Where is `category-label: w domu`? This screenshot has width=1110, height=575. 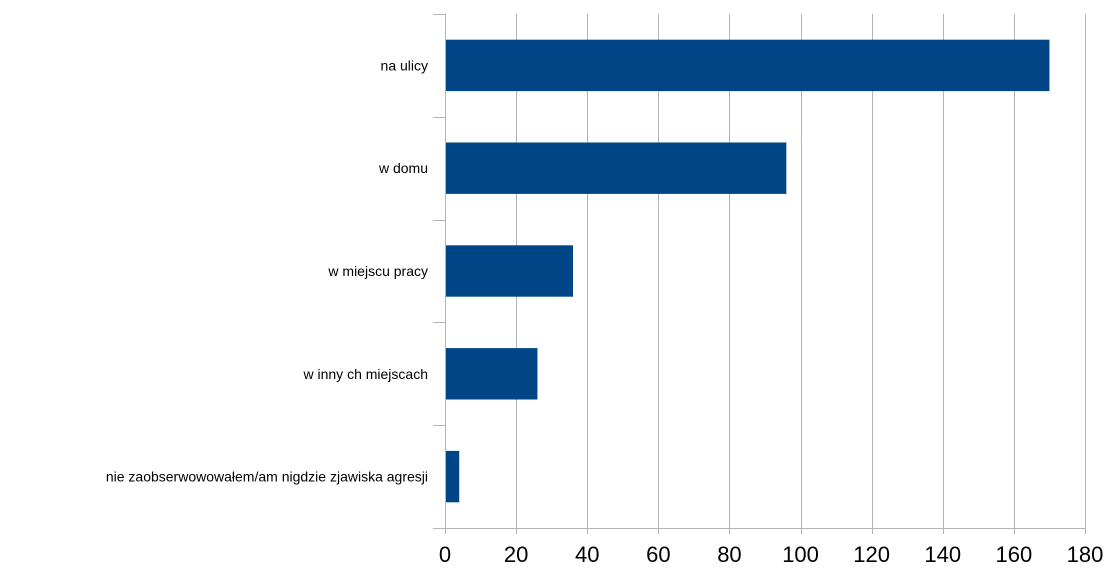 category-label: w domu is located at coordinates (403, 168).